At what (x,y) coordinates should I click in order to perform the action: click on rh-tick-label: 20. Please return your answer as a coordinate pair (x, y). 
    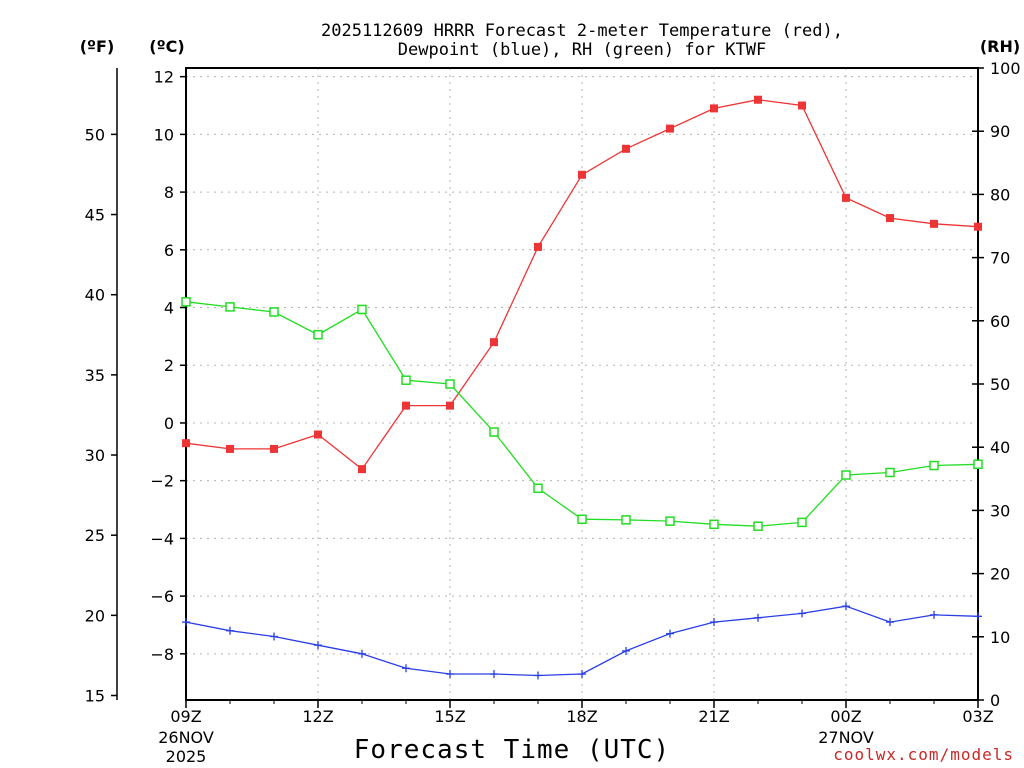
    Looking at the image, I should click on (1000, 574).